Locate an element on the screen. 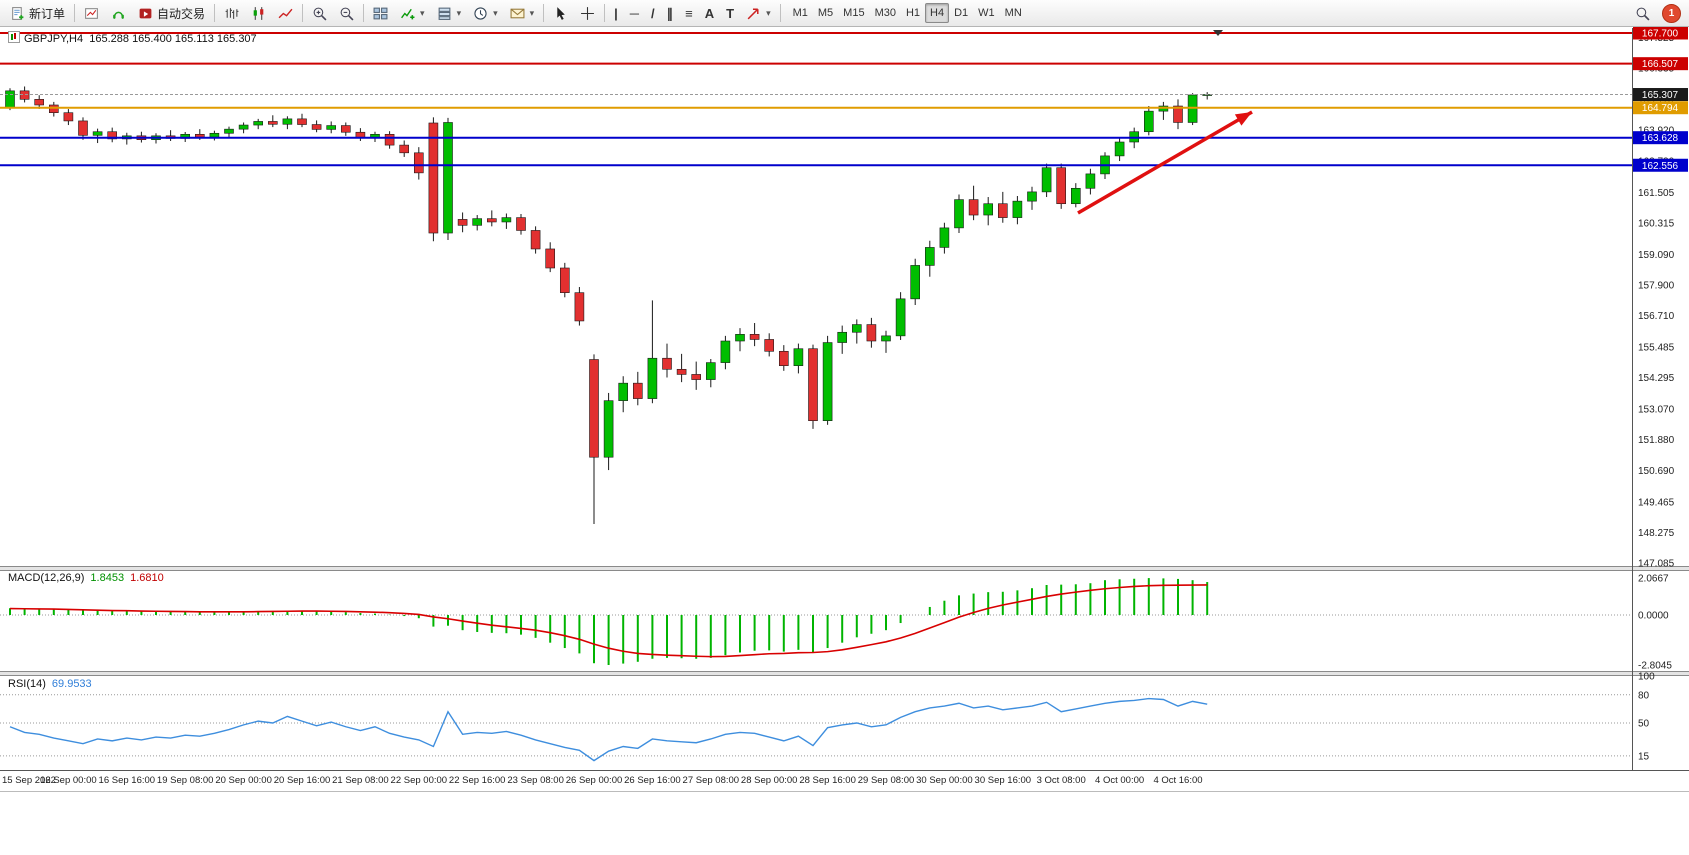 The image size is (1689, 855). timeframe-m30-button: M30 is located at coordinates (885, 13).